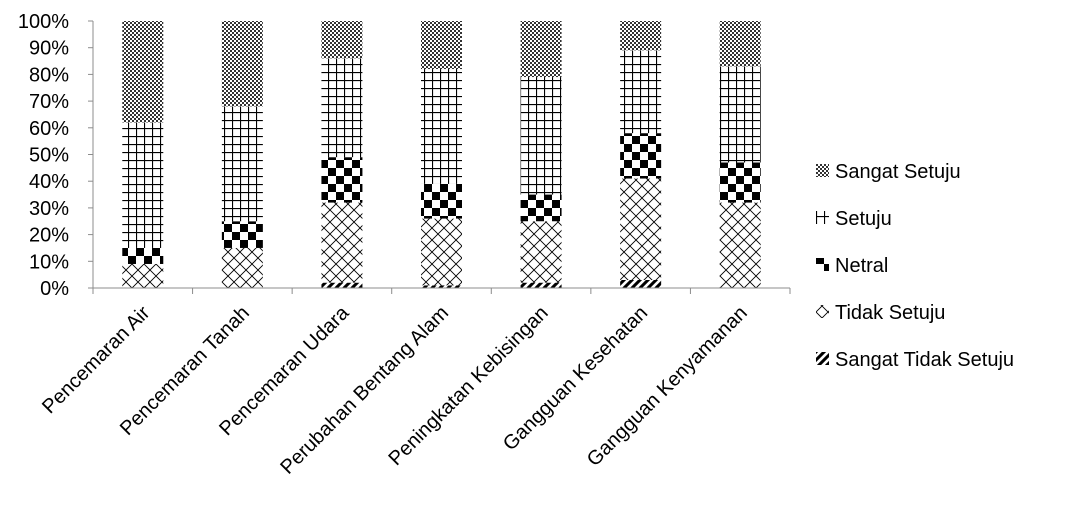 The height and width of the screenshot is (518, 1067). What do you see at coordinates (863, 219) in the screenshot?
I see `legend-label: Setuju` at bounding box center [863, 219].